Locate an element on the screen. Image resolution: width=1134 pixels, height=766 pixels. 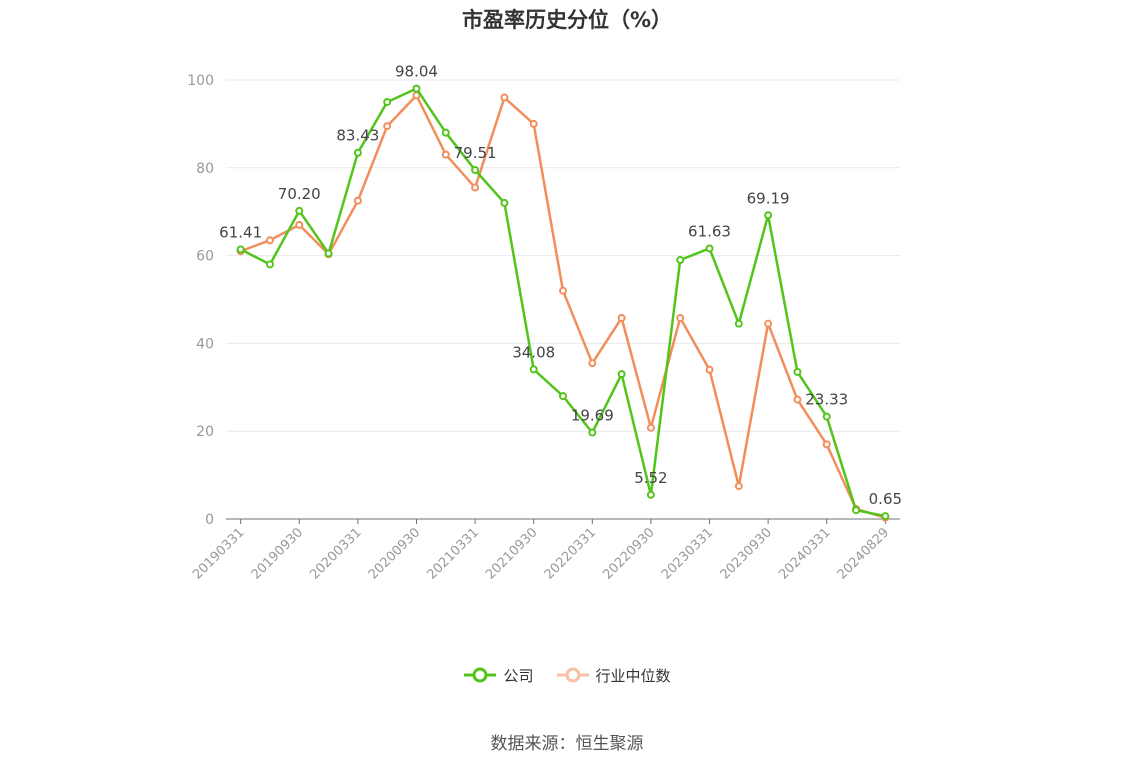
legend-item-company: 公司 is located at coordinates (498, 675).